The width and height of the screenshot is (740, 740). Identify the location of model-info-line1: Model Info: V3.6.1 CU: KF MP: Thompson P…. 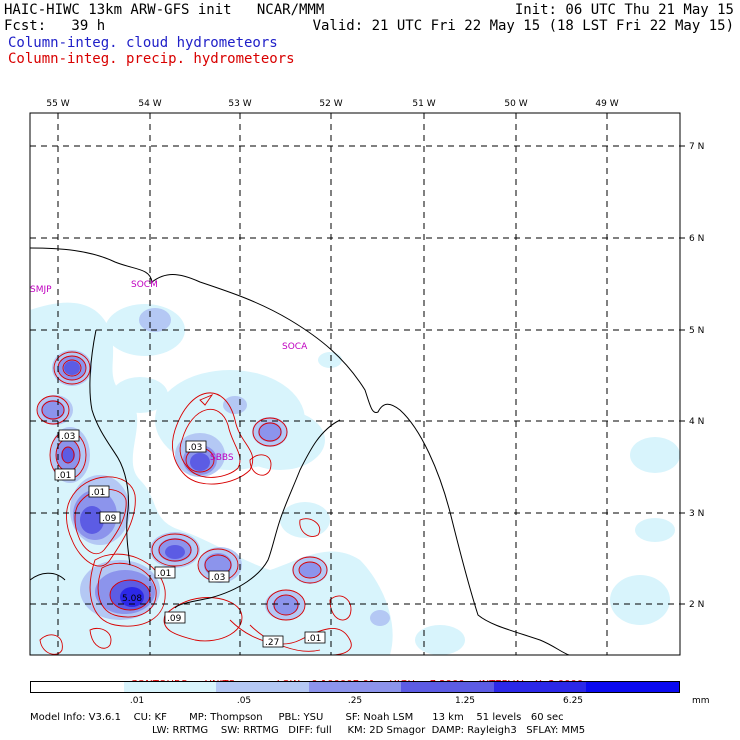
(297, 717).